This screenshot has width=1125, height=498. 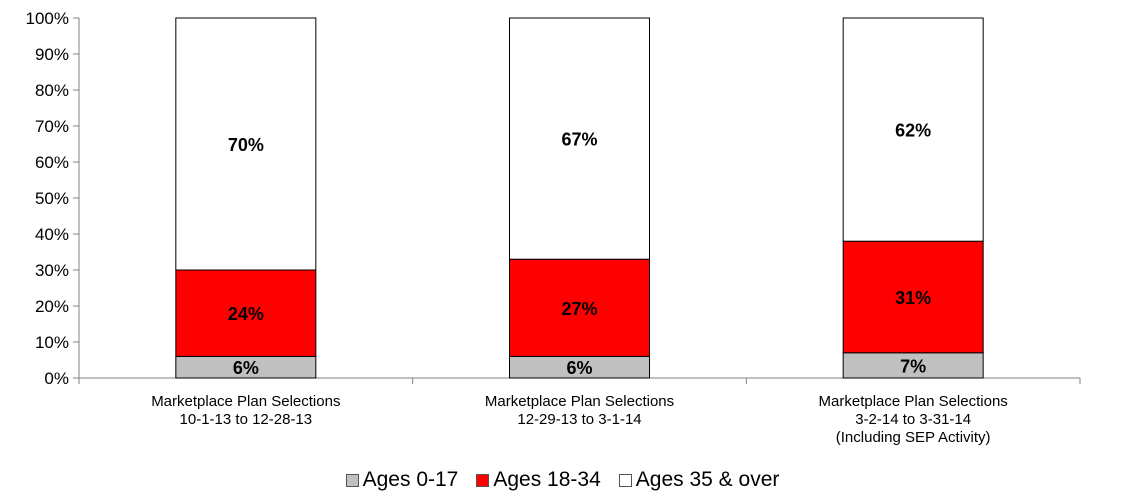 I want to click on y-axis: 0% 10% 20% 30% 40% 50% 60% 70% 80% 90% 100%, so click(x=53, y=198).